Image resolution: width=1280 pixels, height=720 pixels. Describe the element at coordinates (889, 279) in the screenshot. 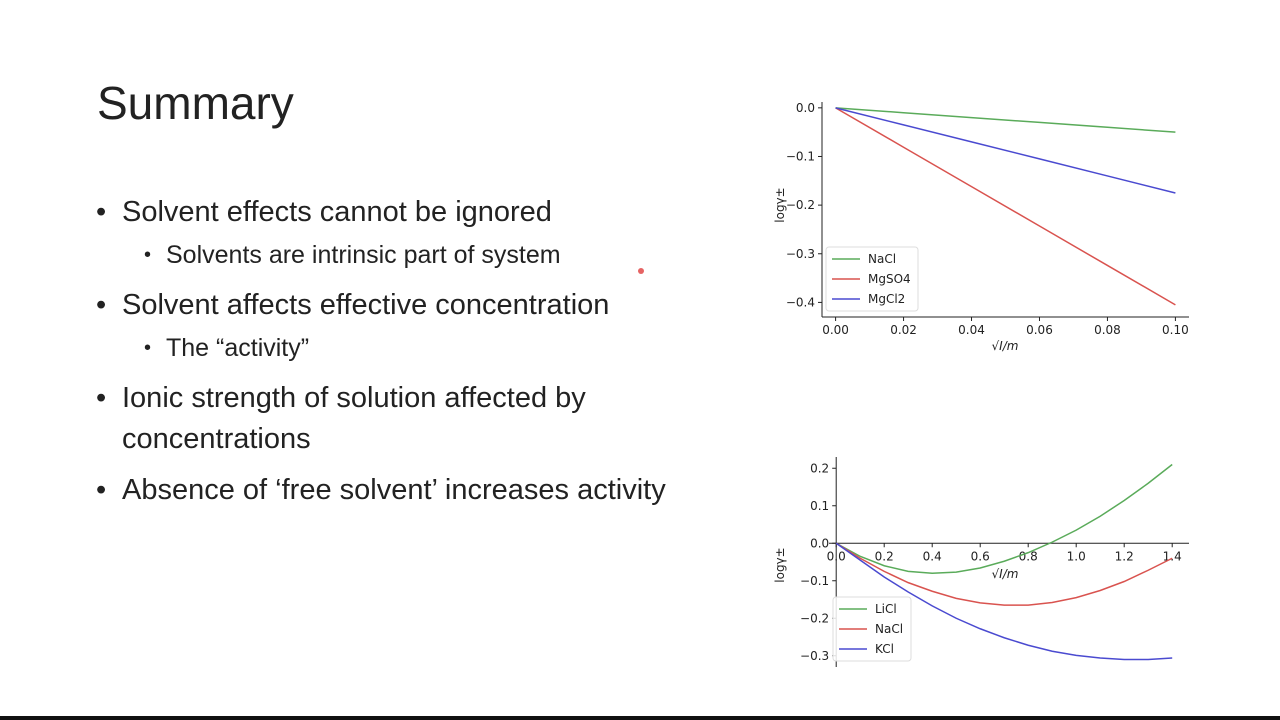

I see `legend-label: MgSO4` at that location.